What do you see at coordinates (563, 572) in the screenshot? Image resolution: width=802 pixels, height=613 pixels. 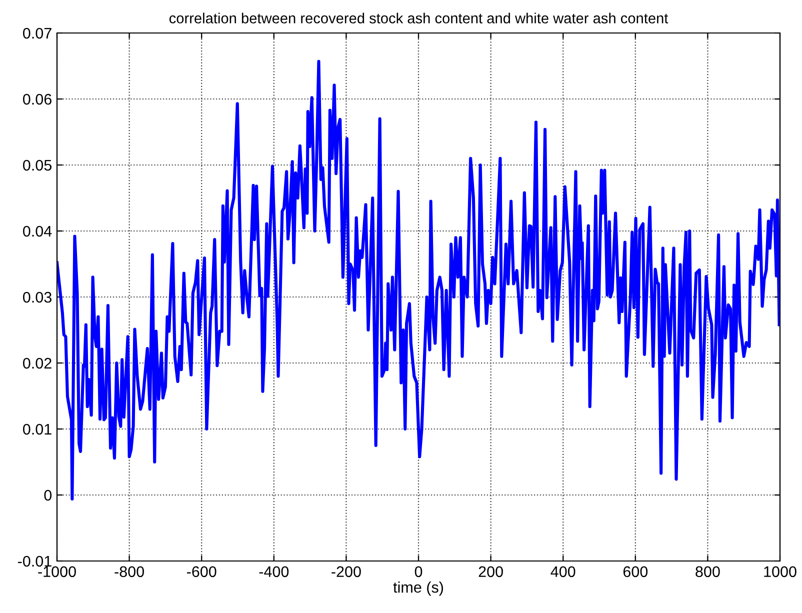 I see `x-tick-label: 400` at bounding box center [563, 572].